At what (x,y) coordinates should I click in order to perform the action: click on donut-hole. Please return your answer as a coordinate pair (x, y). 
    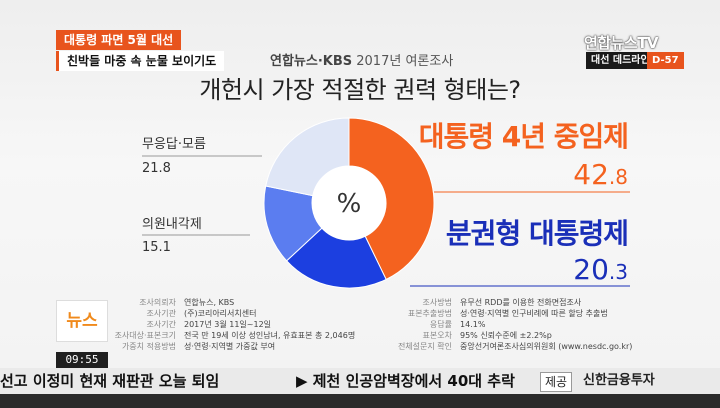
    Looking at the image, I should click on (349, 203).